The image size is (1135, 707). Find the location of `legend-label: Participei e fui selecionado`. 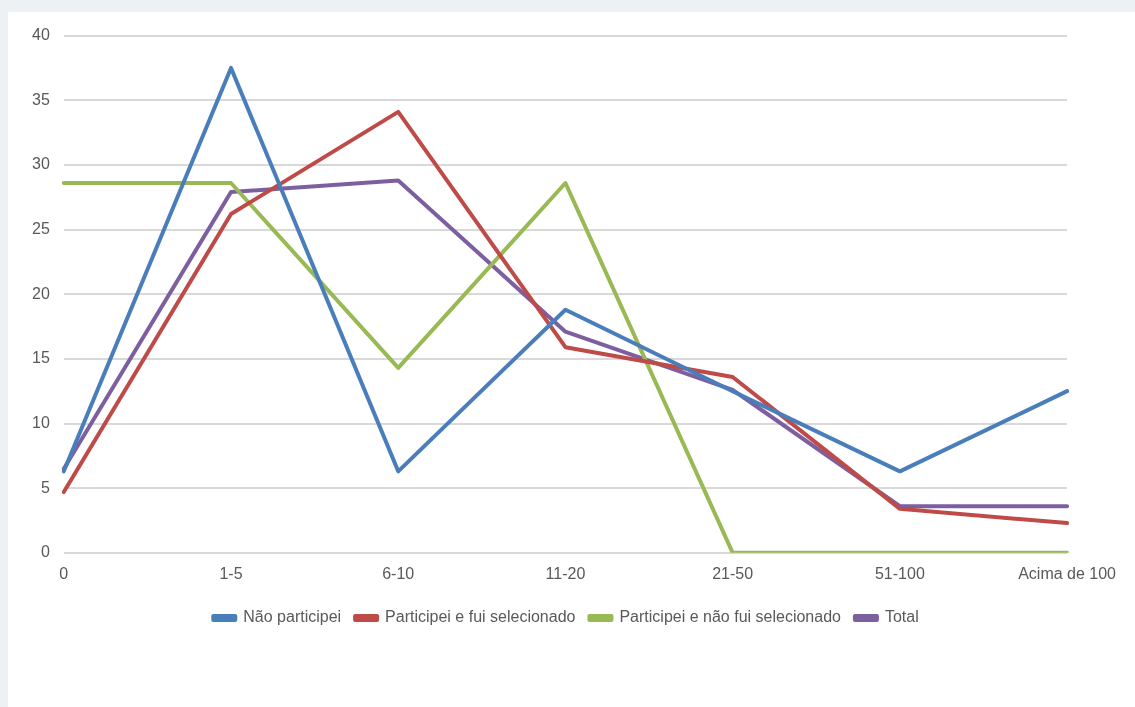

legend-label: Participei e fui selecionado is located at coordinates (480, 617).